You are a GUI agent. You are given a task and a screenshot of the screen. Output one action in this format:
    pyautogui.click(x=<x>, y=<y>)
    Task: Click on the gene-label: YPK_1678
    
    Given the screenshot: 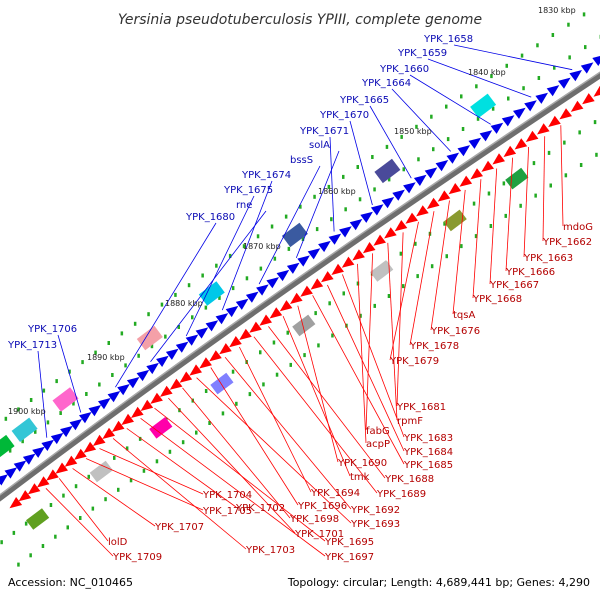 What is the action you would take?
    pyautogui.click(x=434, y=346)
    